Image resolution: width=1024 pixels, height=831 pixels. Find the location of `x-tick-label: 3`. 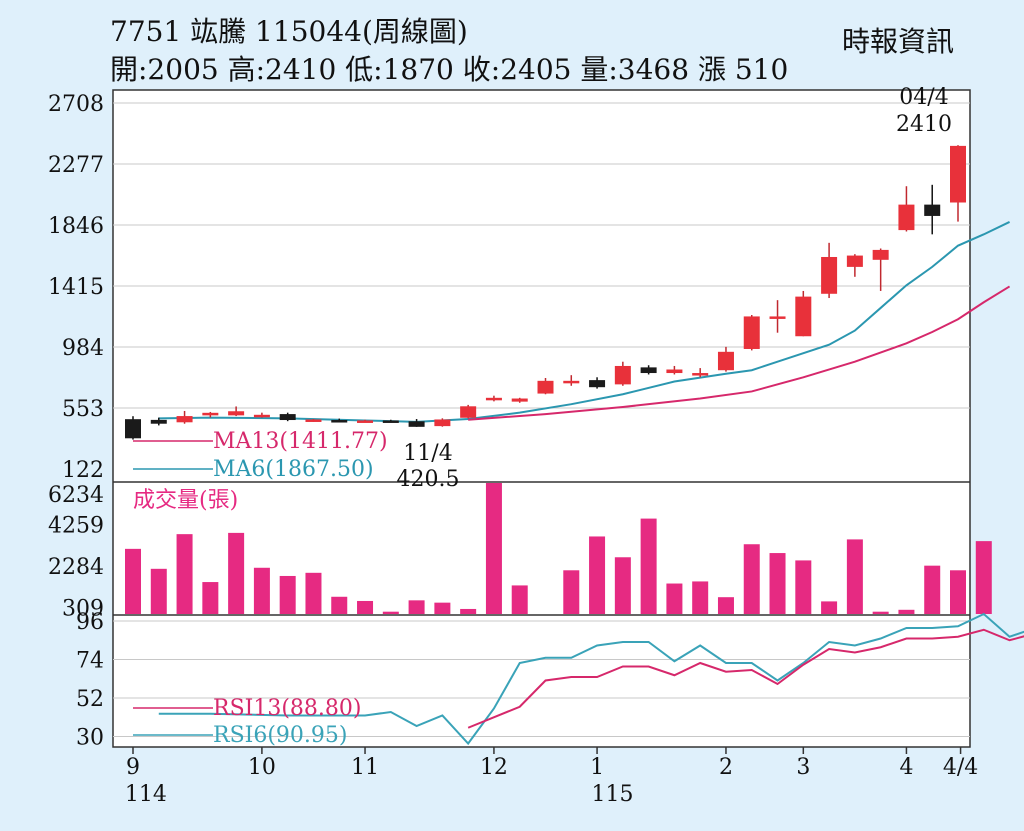

x-tick-label: 3 is located at coordinates (803, 767).